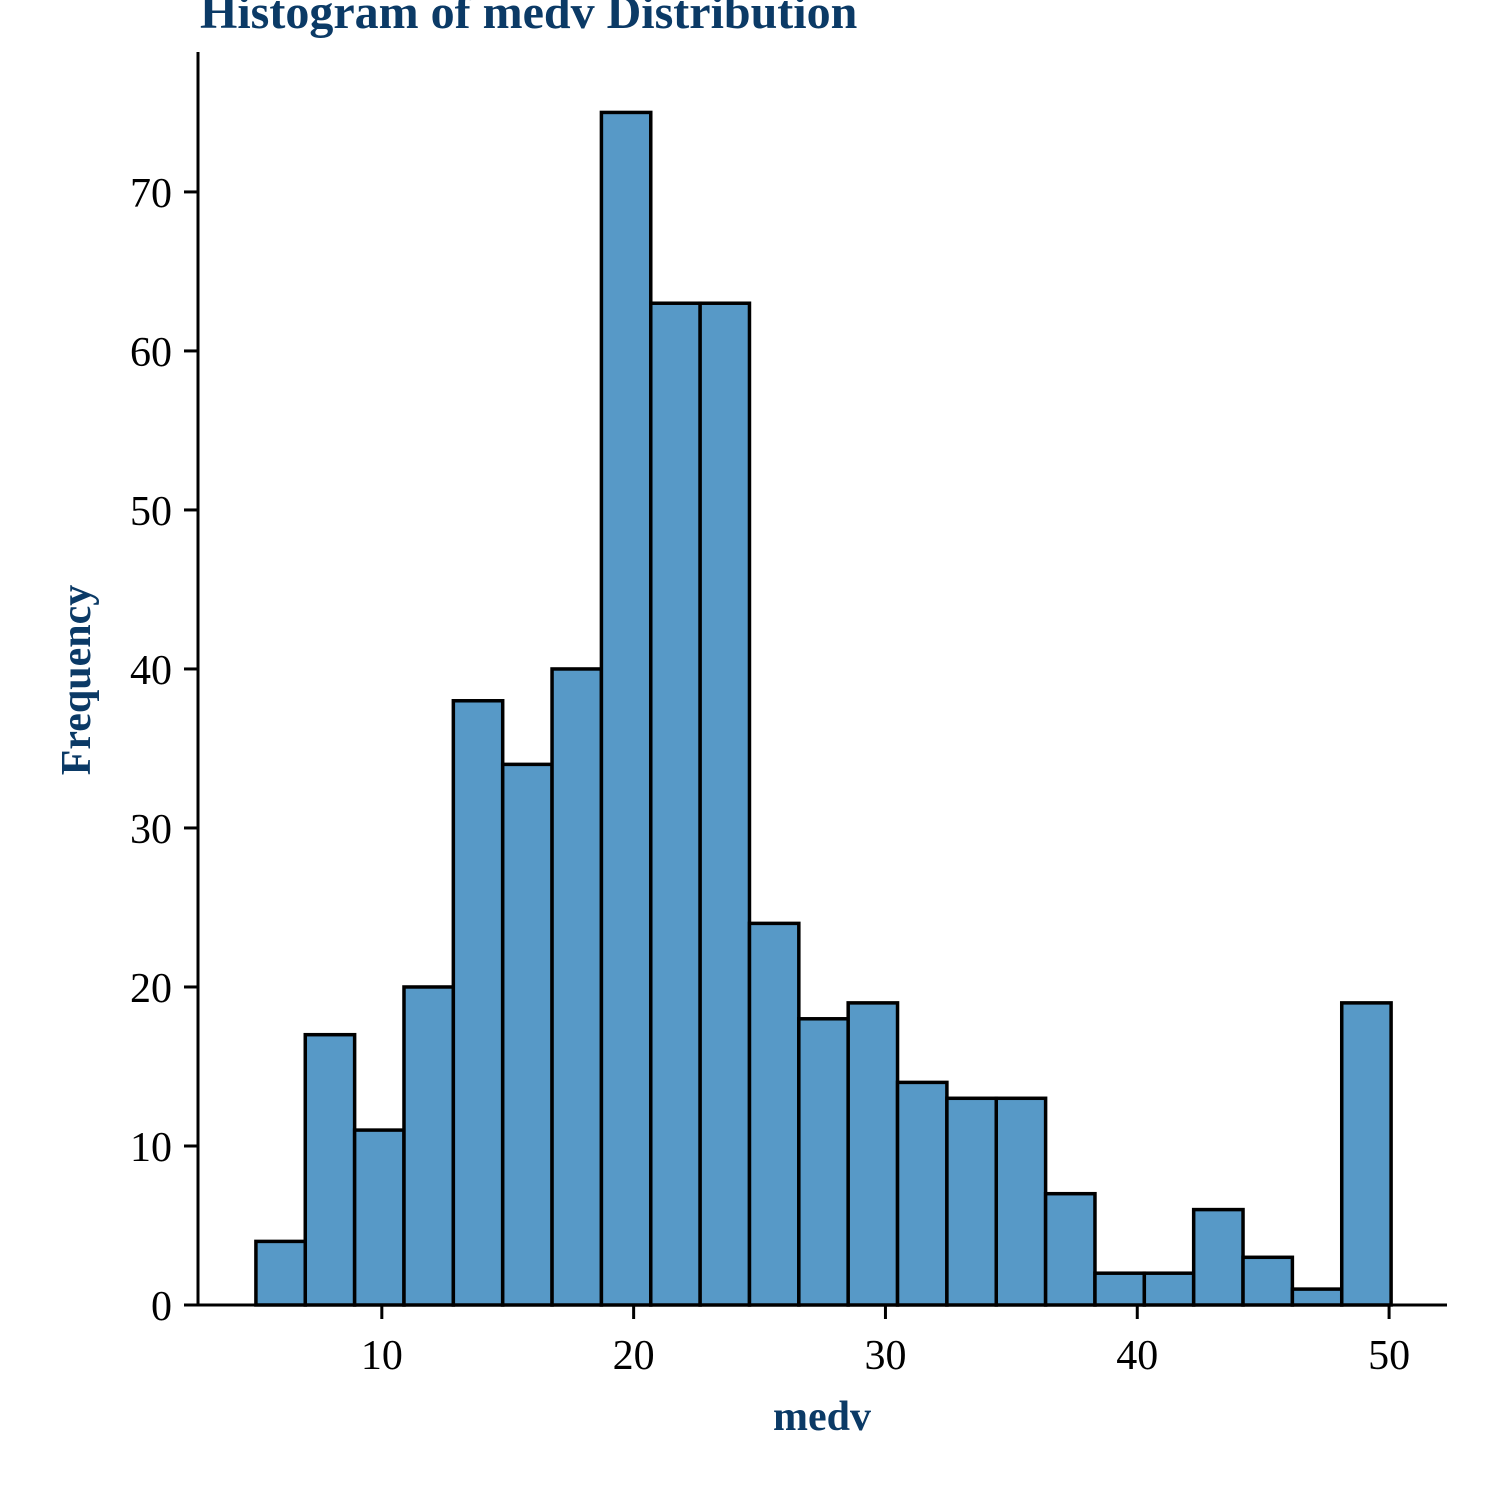 Image resolution: width=1500 pixels, height=1500 pixels. Describe the element at coordinates (151, 830) in the screenshot. I see `y-tick-label: 30` at that location.